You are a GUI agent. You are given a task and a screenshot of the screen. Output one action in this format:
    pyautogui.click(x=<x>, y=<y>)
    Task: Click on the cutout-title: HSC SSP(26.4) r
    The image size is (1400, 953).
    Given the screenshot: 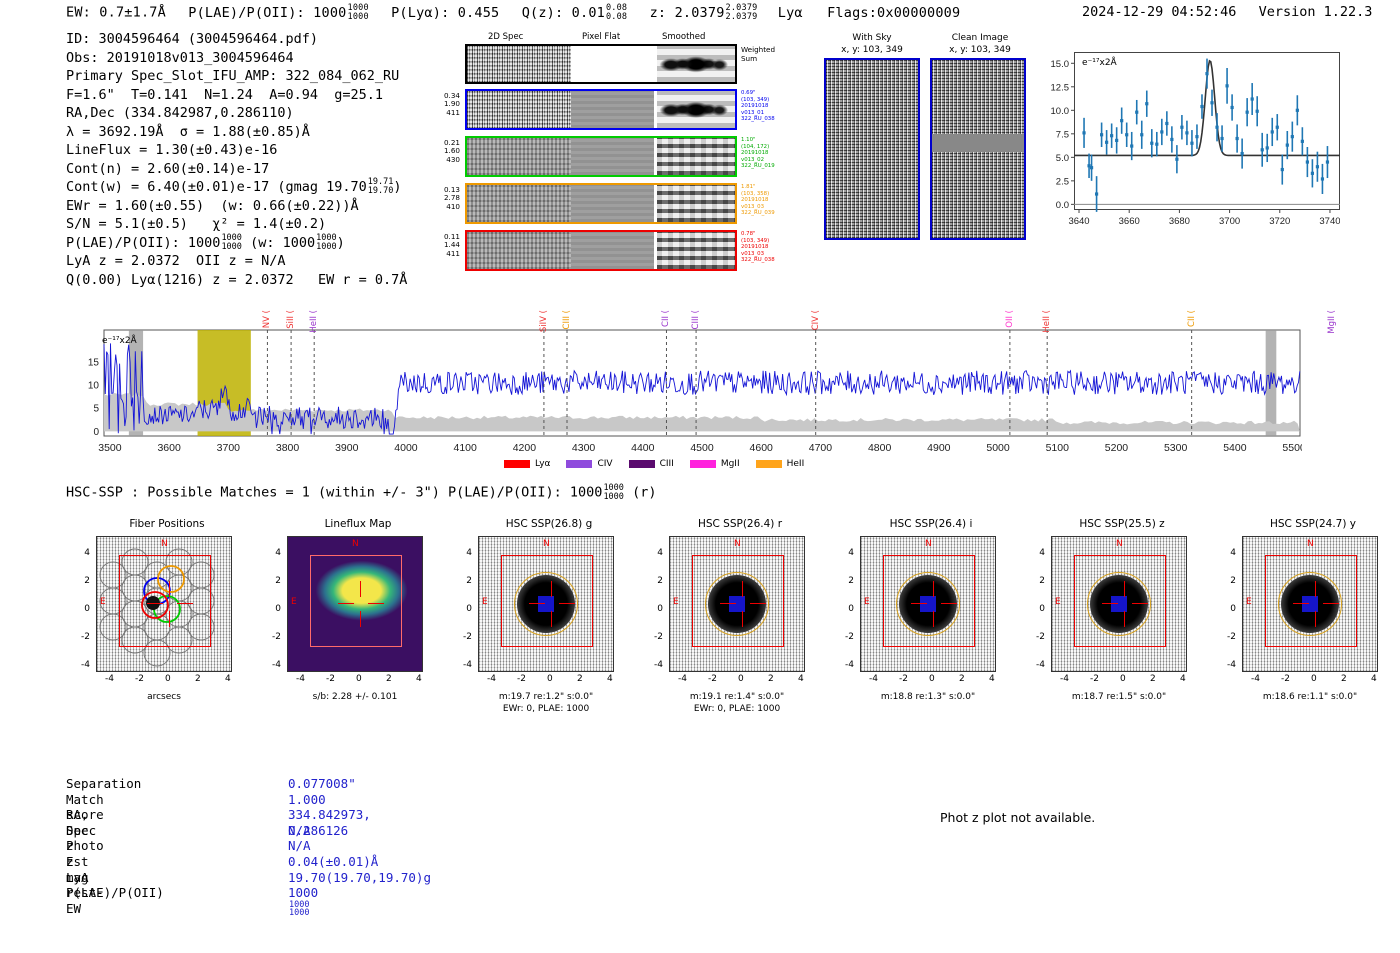 What is the action you would take?
    pyautogui.click(x=740, y=524)
    